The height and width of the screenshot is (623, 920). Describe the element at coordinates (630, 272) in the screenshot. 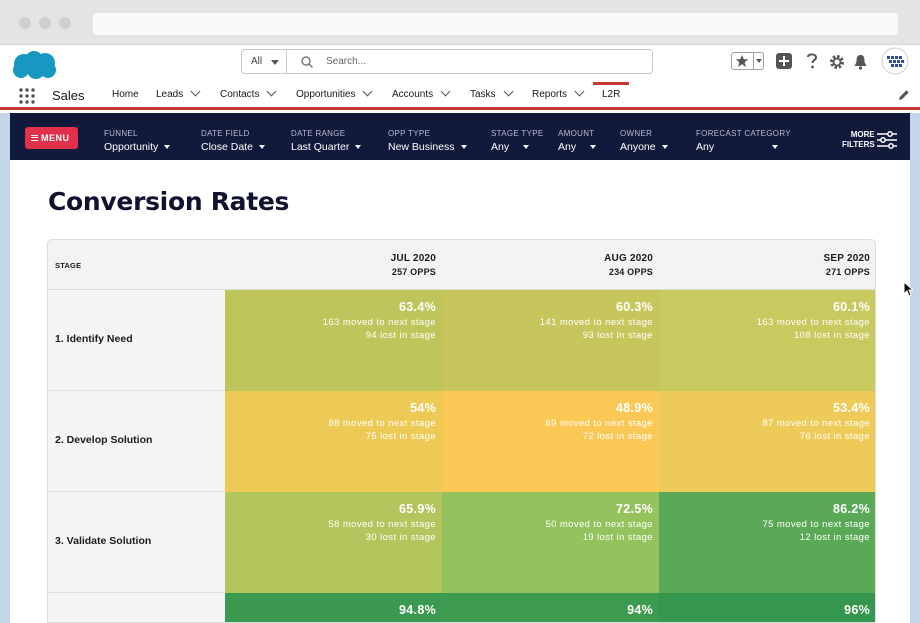

I see `column-opps: 234 OPPS` at that location.